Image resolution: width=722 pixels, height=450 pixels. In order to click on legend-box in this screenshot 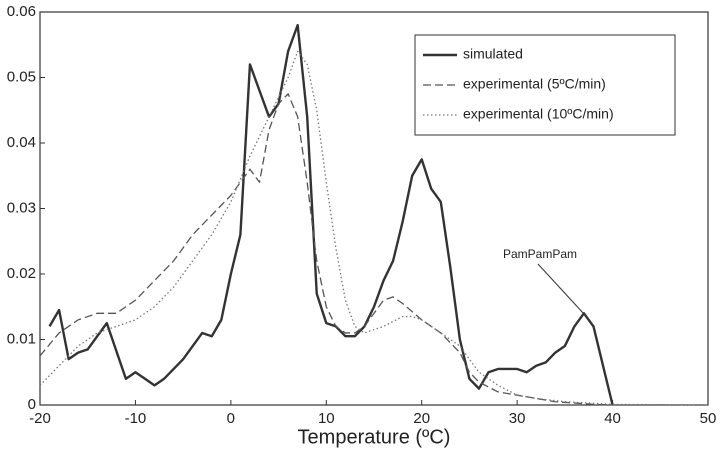, I will do `click(545, 85)`.